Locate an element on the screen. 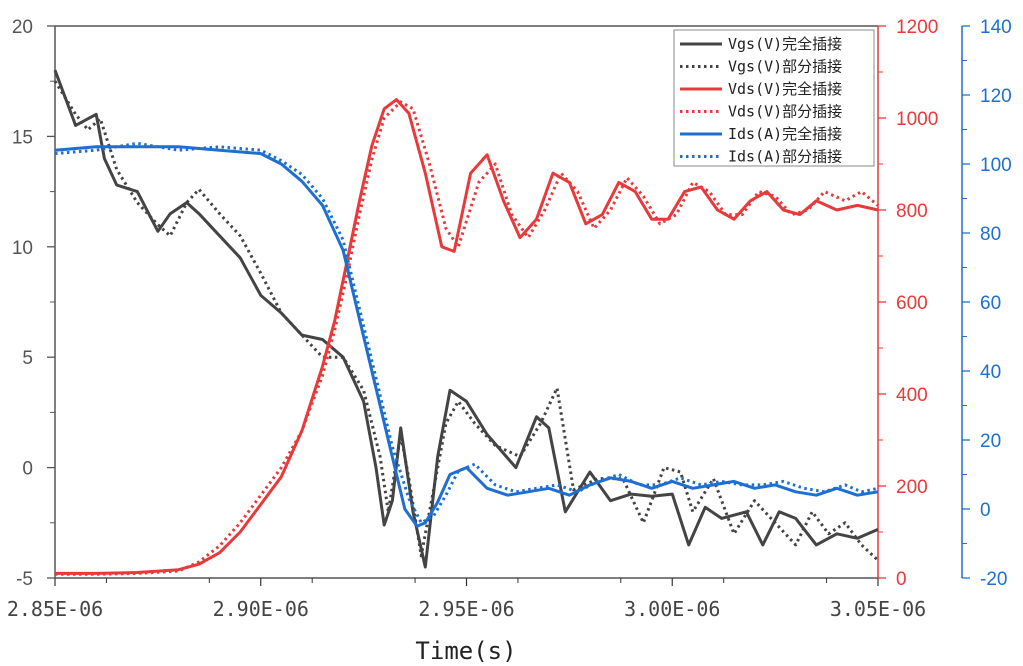  ids-tick-label: -20 is located at coordinates (993, 579).